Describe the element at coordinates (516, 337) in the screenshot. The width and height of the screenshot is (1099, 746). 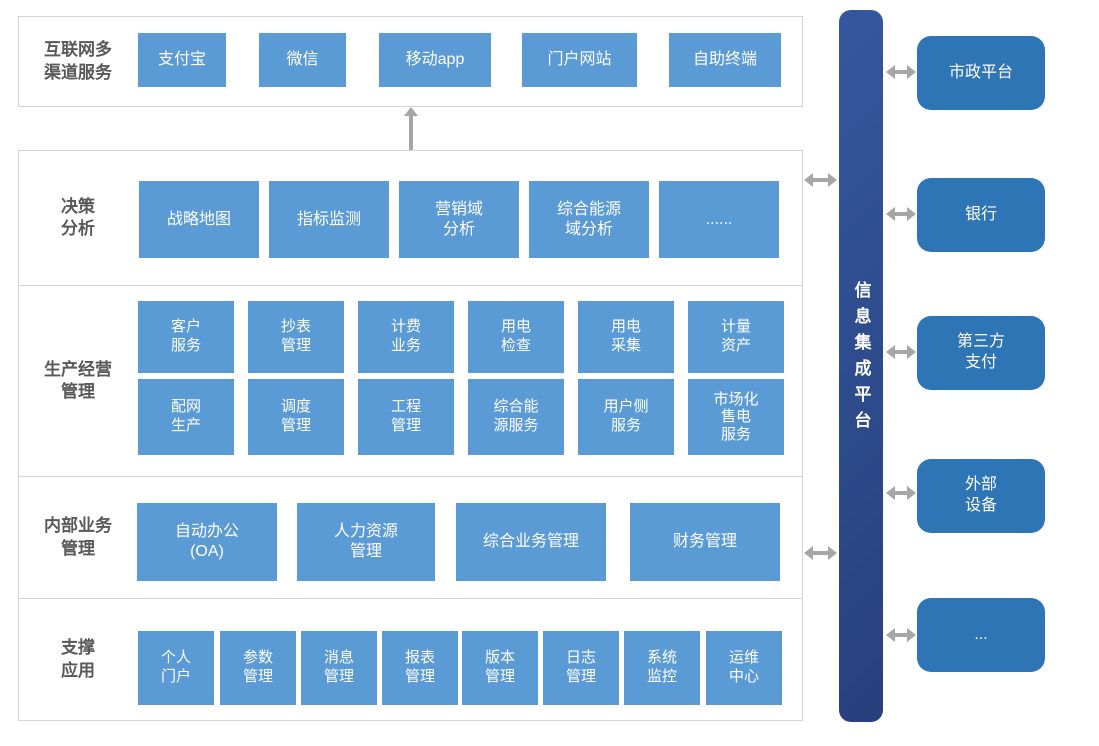
I see `box-power-inspection: 用电 检查` at that location.